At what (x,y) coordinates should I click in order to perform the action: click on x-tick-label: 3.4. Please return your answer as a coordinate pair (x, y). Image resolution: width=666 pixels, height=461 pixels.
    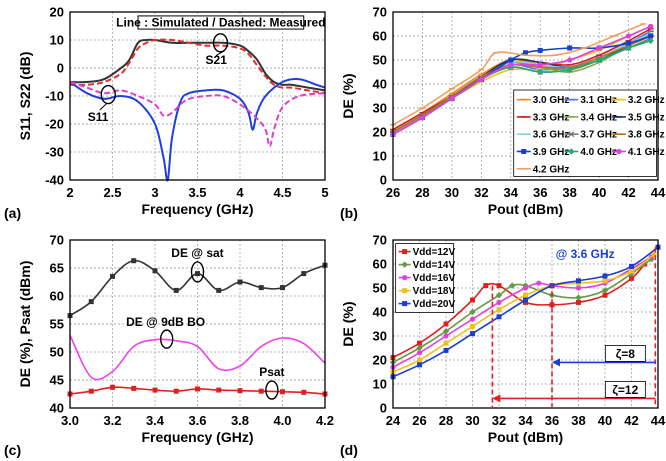
    Looking at the image, I should click on (155, 420).